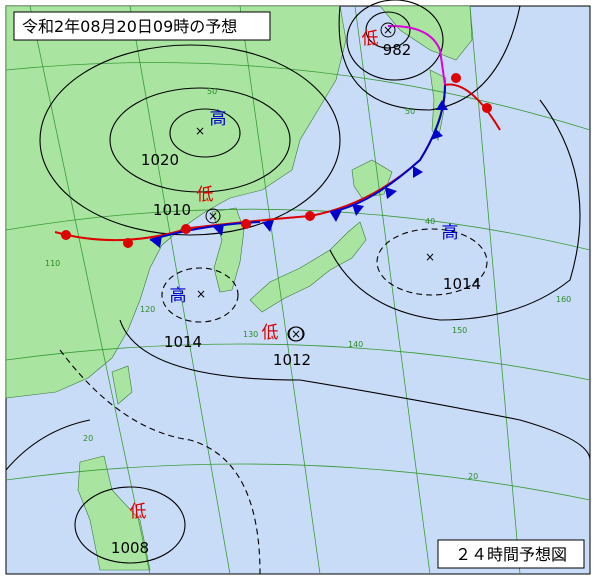 The image size is (600, 581). What do you see at coordinates (250, 334) in the screenshot?
I see `grid-label: 130` at bounding box center [250, 334].